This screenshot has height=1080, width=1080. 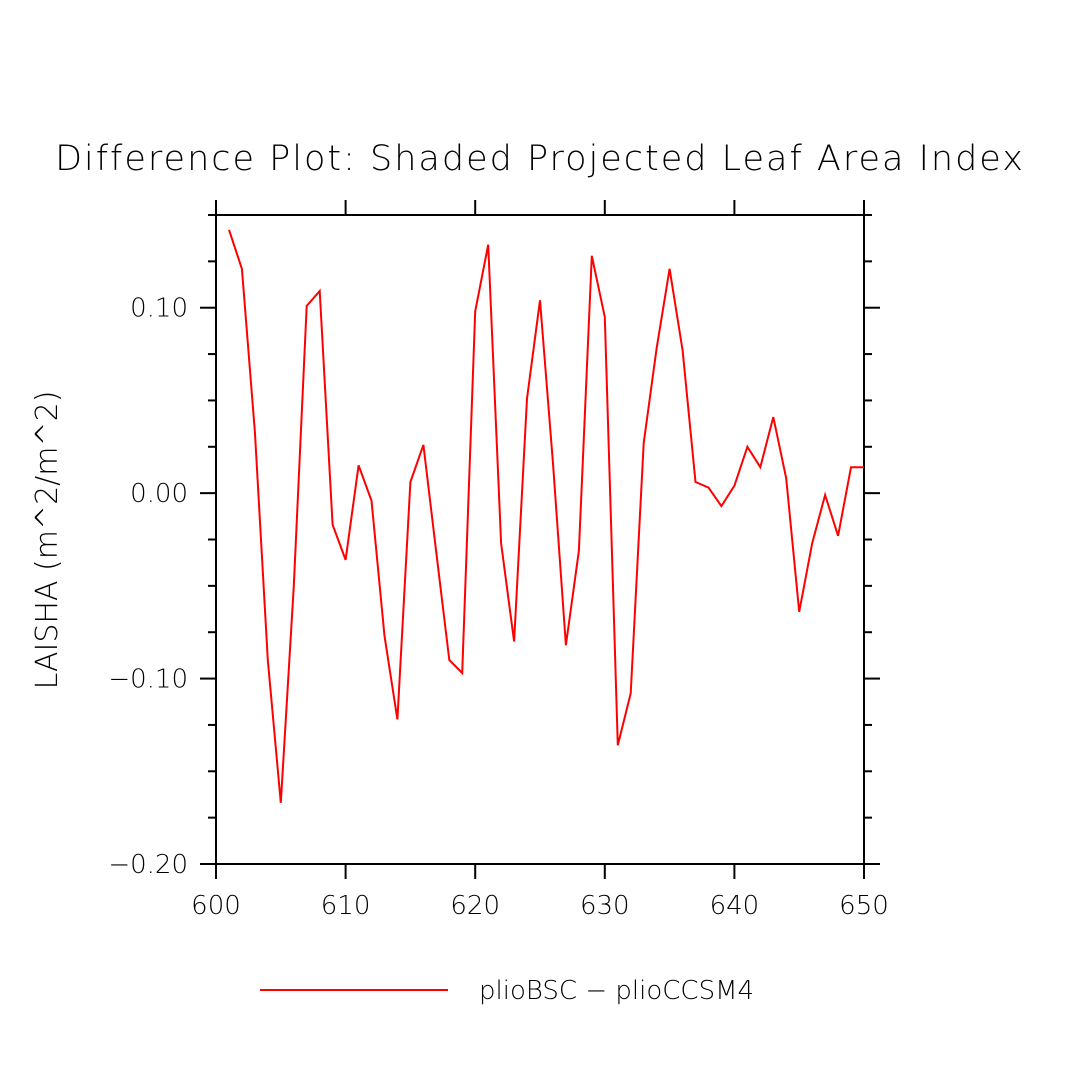 I want to click on y-tick-label: 0.10, so click(x=159, y=309).